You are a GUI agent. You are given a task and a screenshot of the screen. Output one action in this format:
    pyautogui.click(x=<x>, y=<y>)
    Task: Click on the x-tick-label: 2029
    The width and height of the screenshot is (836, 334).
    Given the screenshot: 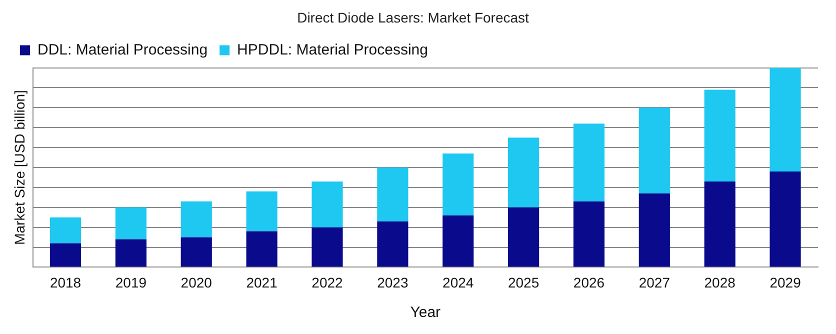 What is the action you would take?
    pyautogui.click(x=786, y=282)
    